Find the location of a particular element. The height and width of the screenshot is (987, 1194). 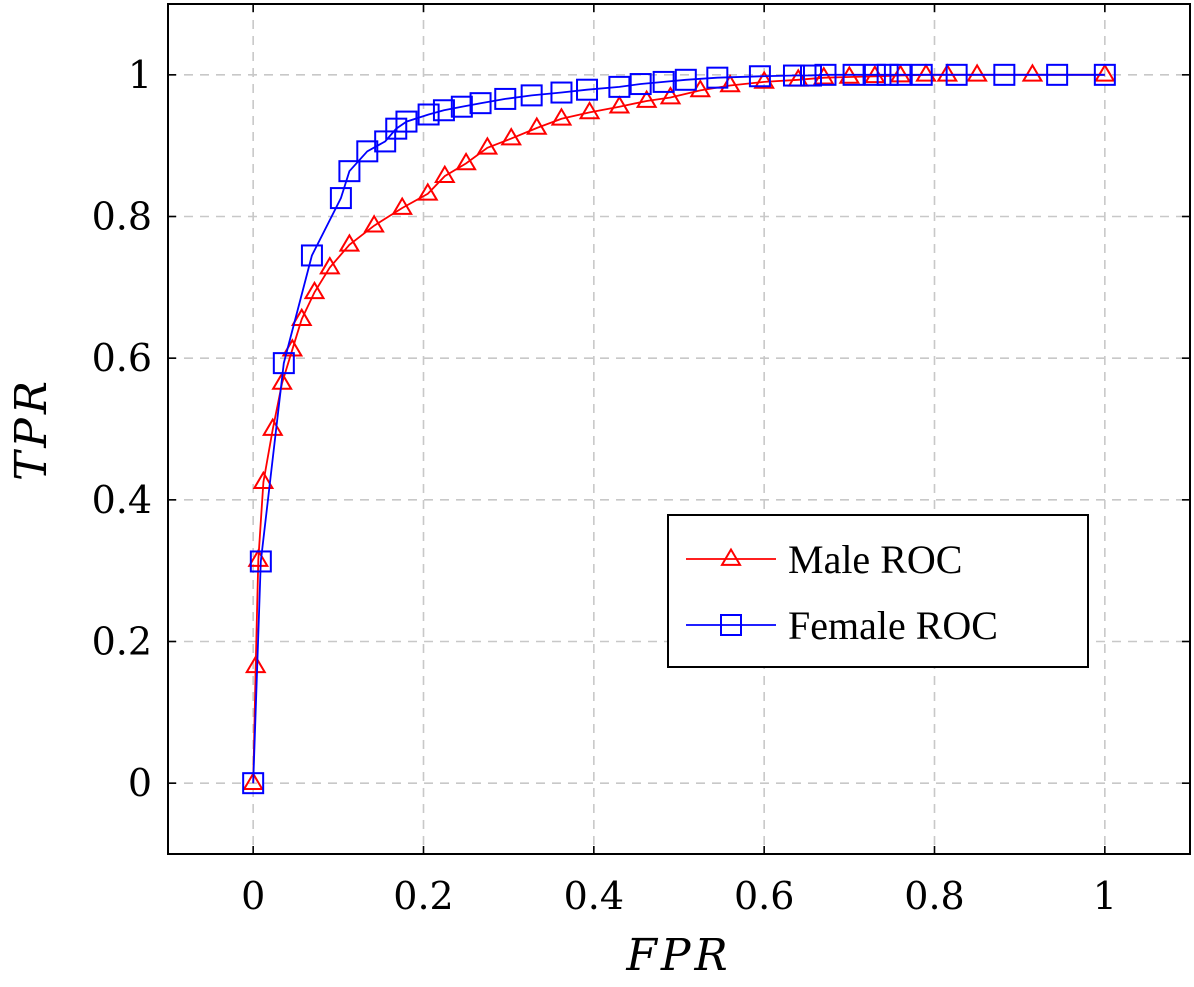

x-axis-label: FPR is located at coordinates (678, 955).